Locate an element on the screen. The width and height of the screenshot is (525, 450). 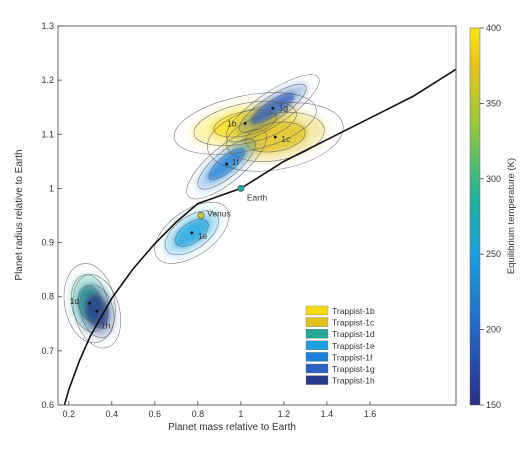
legend-entry: Trappist-1d is located at coordinates (353, 334).